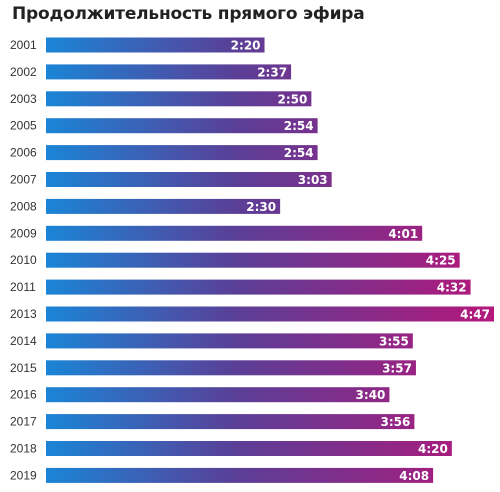  I want to click on bar-value-label: 4:47, so click(475, 315).